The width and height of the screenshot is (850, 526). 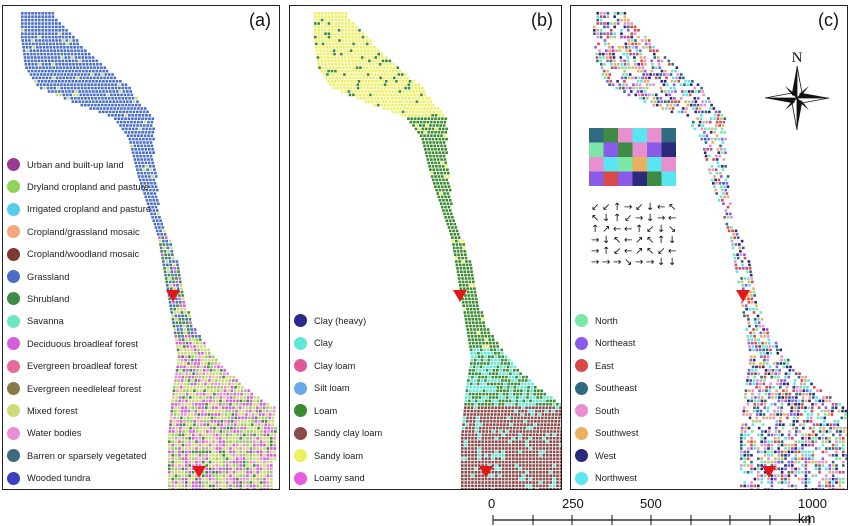 What do you see at coordinates (616, 433) in the screenshot?
I see `legend-label: Southwest` at bounding box center [616, 433].